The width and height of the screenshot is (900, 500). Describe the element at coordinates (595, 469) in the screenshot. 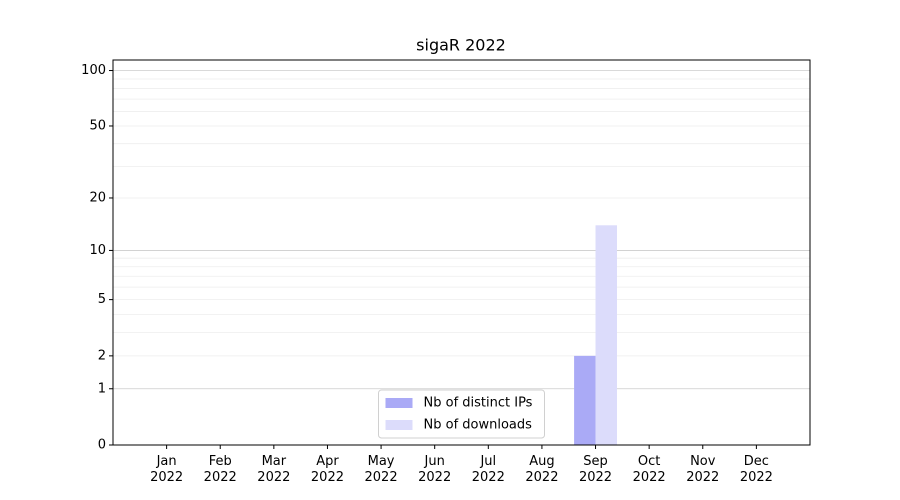

I see `x-tick-label: Sep 2022` at that location.